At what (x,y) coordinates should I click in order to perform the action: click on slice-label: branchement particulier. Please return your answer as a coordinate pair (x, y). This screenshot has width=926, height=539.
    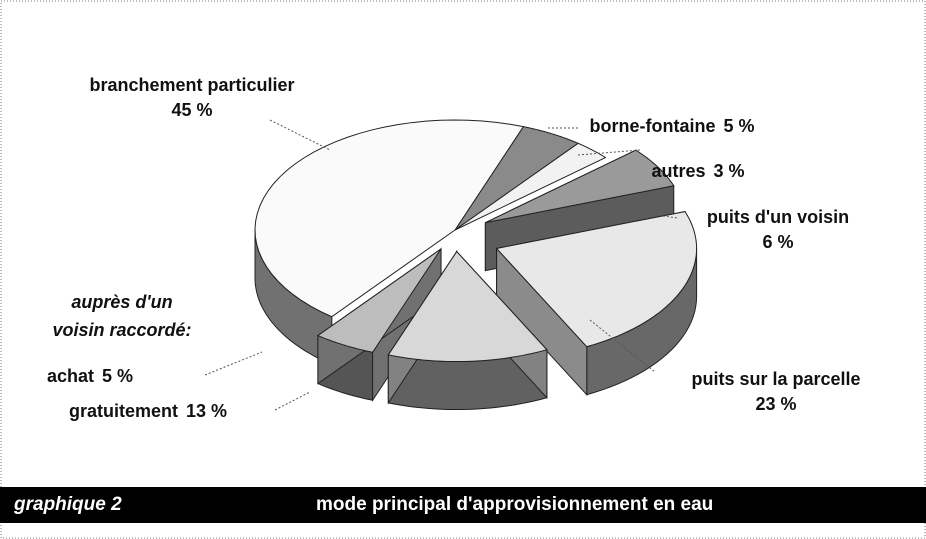
    Looking at the image, I should click on (191, 85).